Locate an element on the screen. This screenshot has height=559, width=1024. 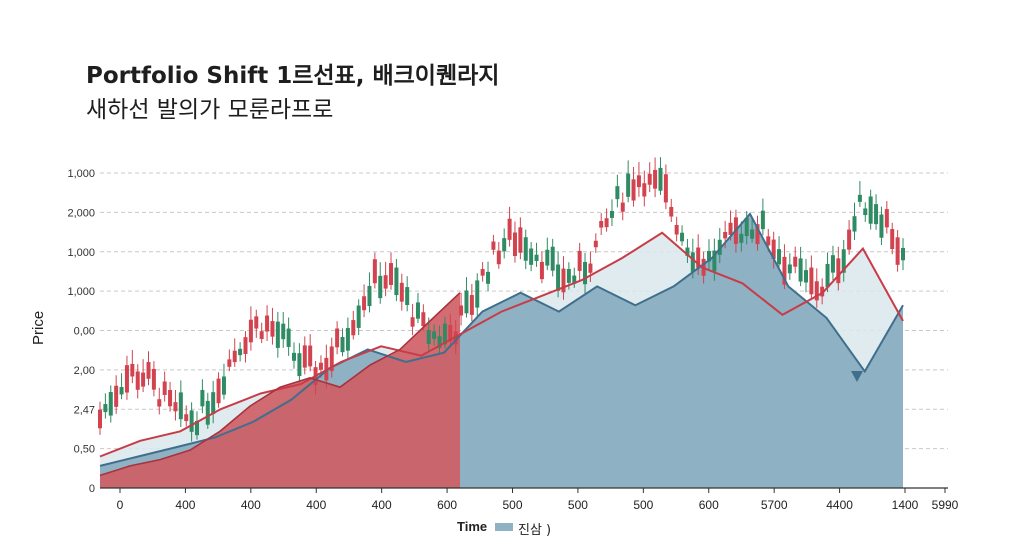
legend-label: 진삼 ) is located at coordinates (535, 530).